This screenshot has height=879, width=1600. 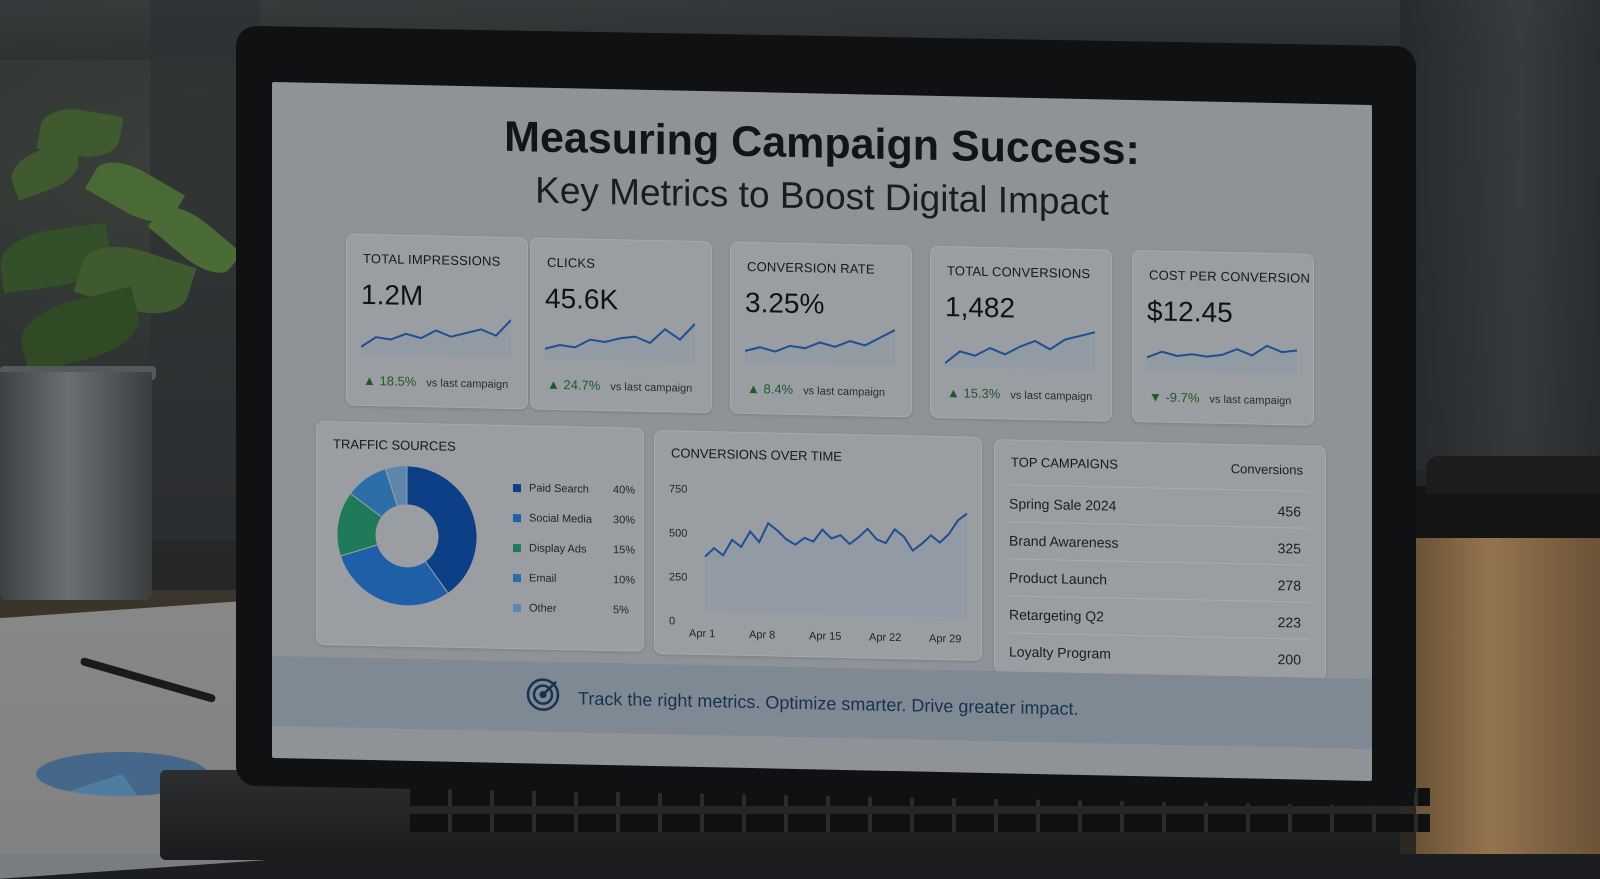 What do you see at coordinates (811, 267) in the screenshot?
I see `kpi-label: CONVERSION RATE` at bounding box center [811, 267].